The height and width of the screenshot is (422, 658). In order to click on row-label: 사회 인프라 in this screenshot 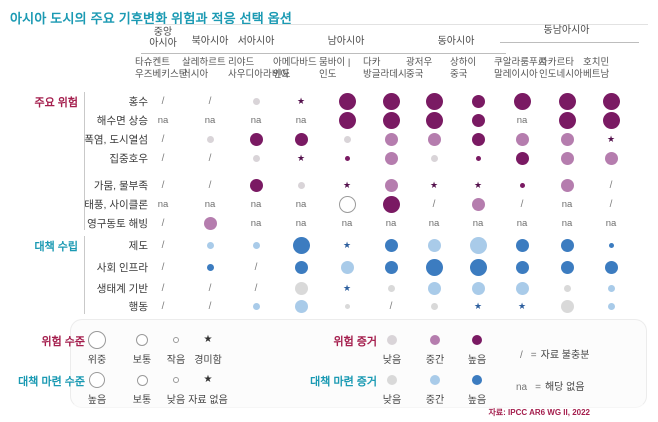, I will do `click(122, 268)`.